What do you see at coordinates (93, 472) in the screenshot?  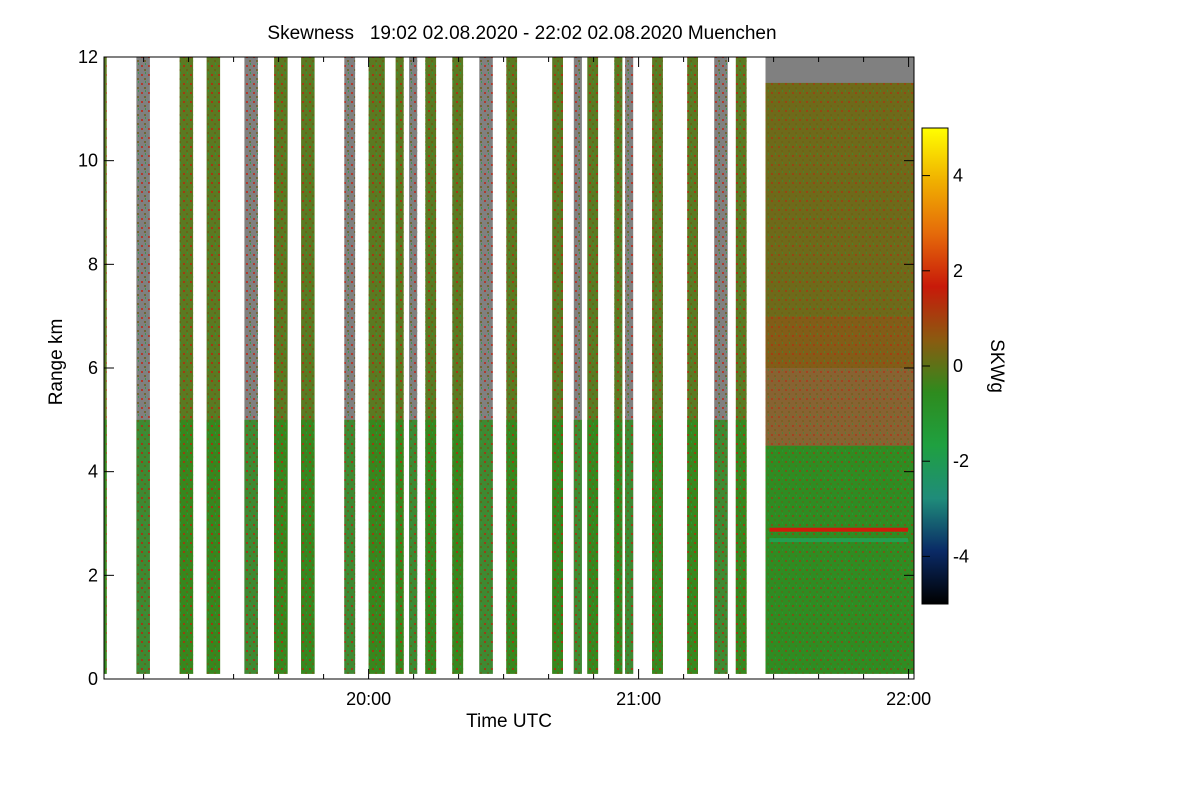 I see `y-tick-label: 4` at bounding box center [93, 472].